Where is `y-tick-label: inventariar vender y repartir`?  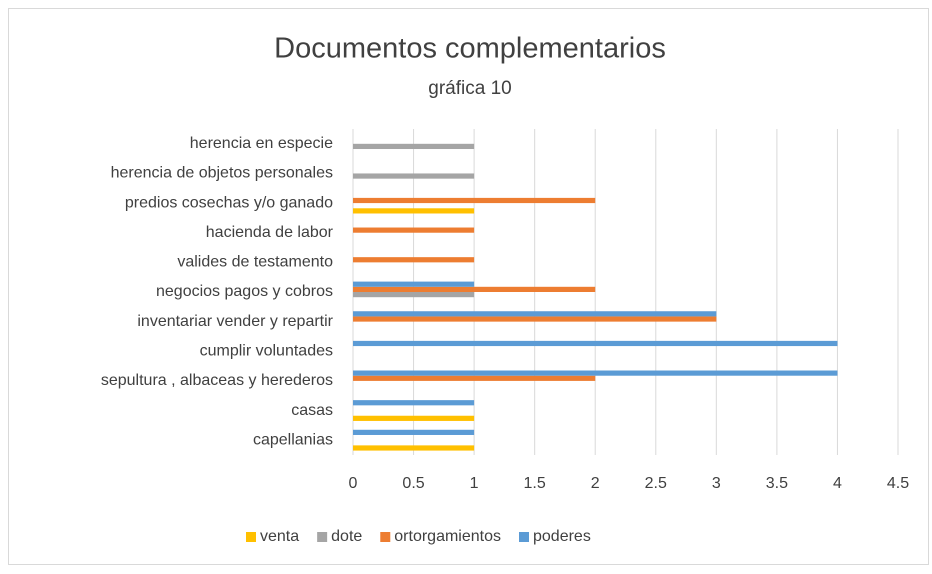
y-tick-label: inventariar vender y repartir is located at coordinates (235, 321).